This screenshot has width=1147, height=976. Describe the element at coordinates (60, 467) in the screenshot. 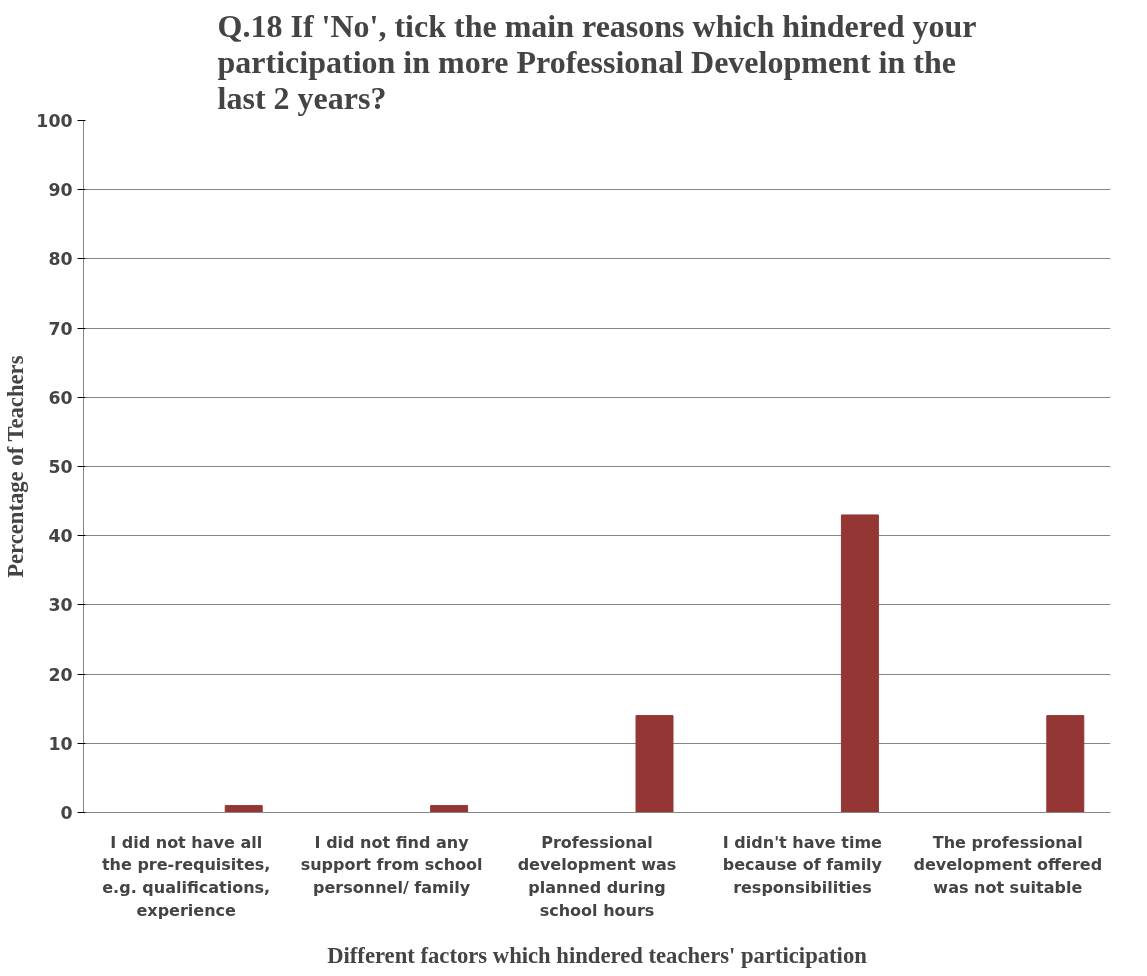

I see `y-tick-label: 50` at that location.